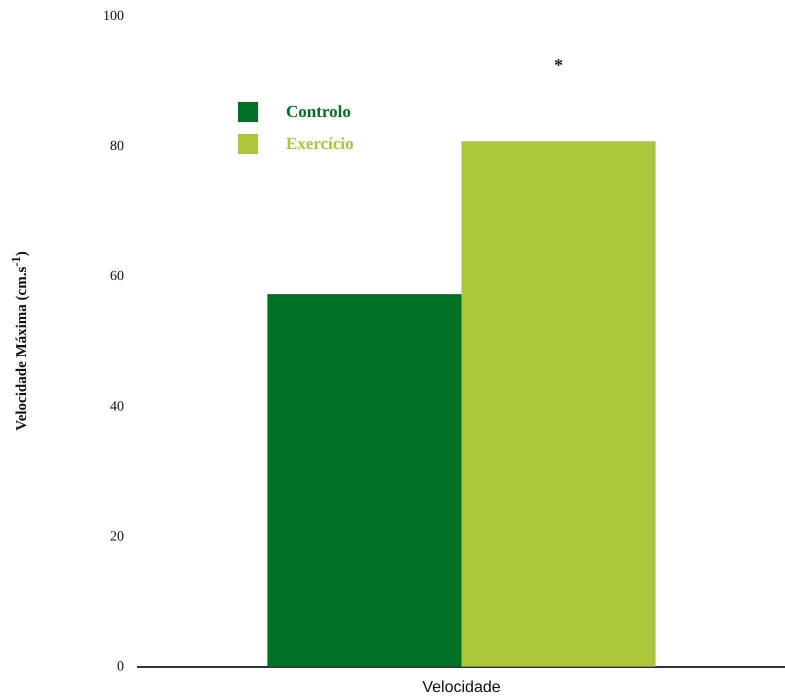  I want to click on y-tick-label: 100, so click(113, 16).